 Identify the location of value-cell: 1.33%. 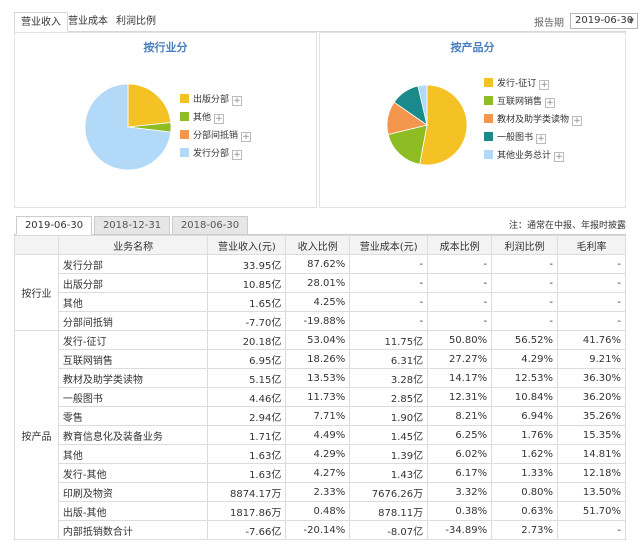
(525, 473).